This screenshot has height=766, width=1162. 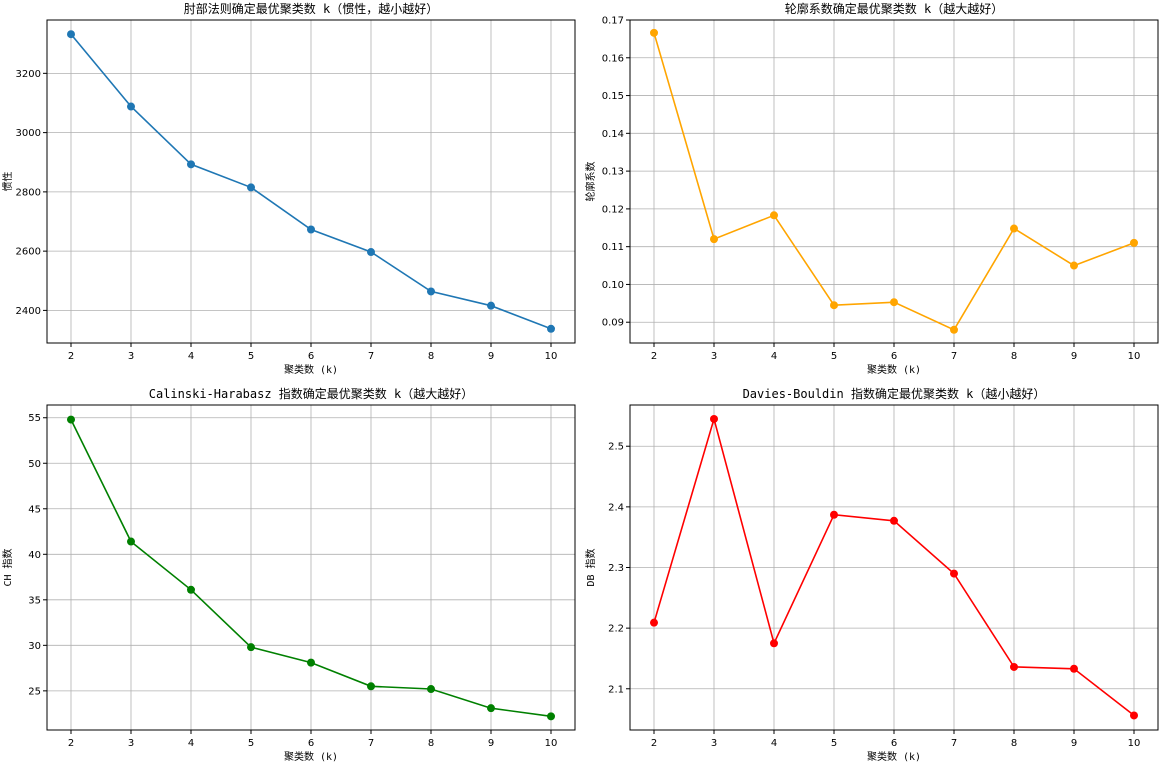 What do you see at coordinates (613, 209) in the screenshot?
I see `y-tick-label: 0.12` at bounding box center [613, 209].